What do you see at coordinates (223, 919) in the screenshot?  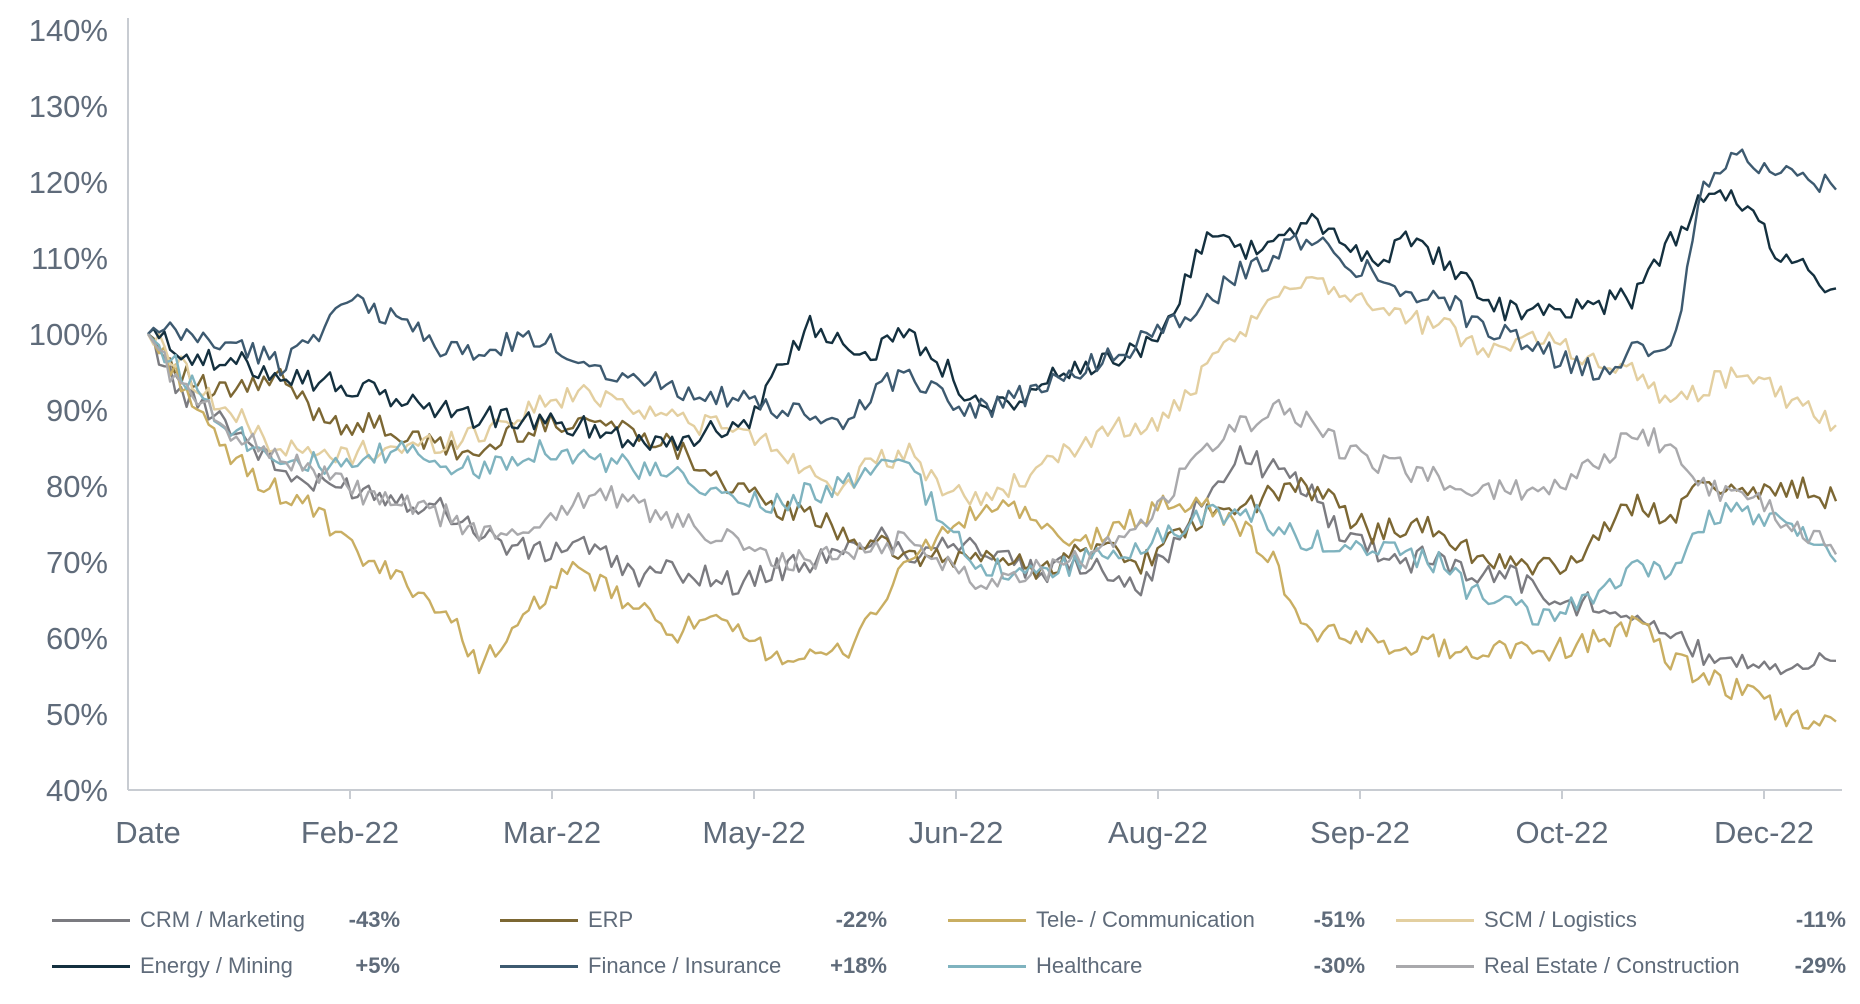 I see `legend-label: CRM / Marketing` at bounding box center [223, 919].